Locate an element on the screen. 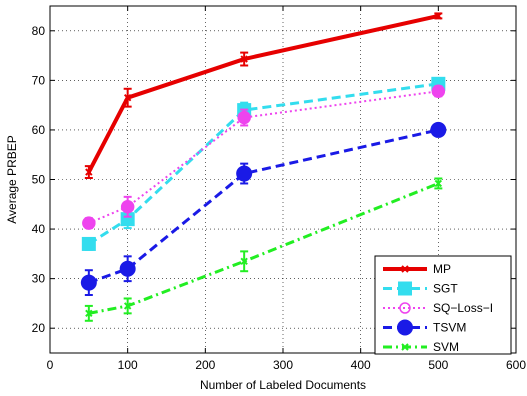 The height and width of the screenshot is (396, 527). x-tick-label: 100 is located at coordinates (128, 365).